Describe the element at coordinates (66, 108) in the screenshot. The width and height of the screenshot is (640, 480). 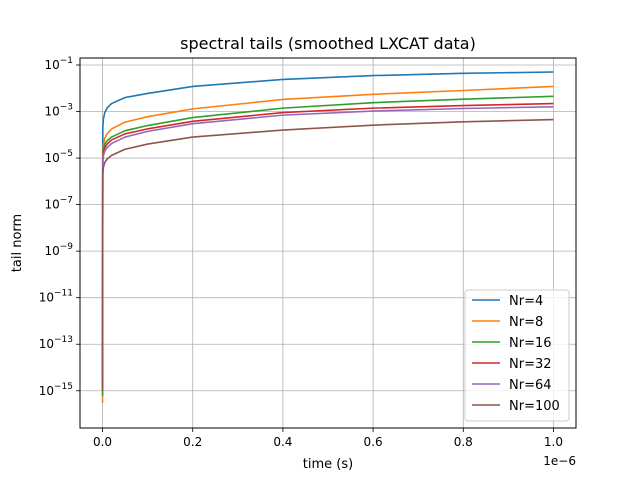
I see `y-tick-exponent: −3` at that location.